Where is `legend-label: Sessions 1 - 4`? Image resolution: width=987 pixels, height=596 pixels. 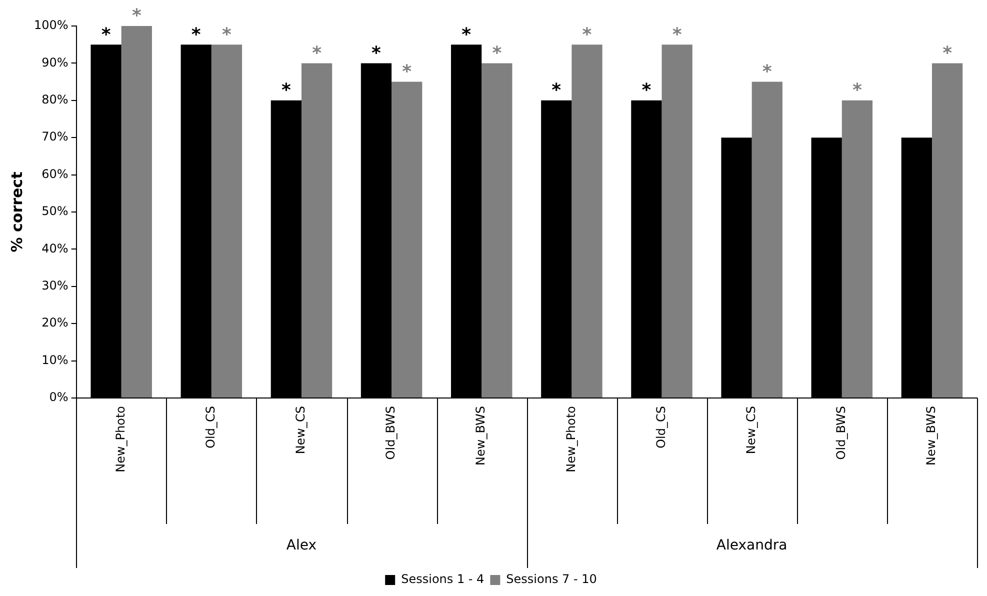
legend-label: Sessions 1 - 4 is located at coordinates (442, 579).